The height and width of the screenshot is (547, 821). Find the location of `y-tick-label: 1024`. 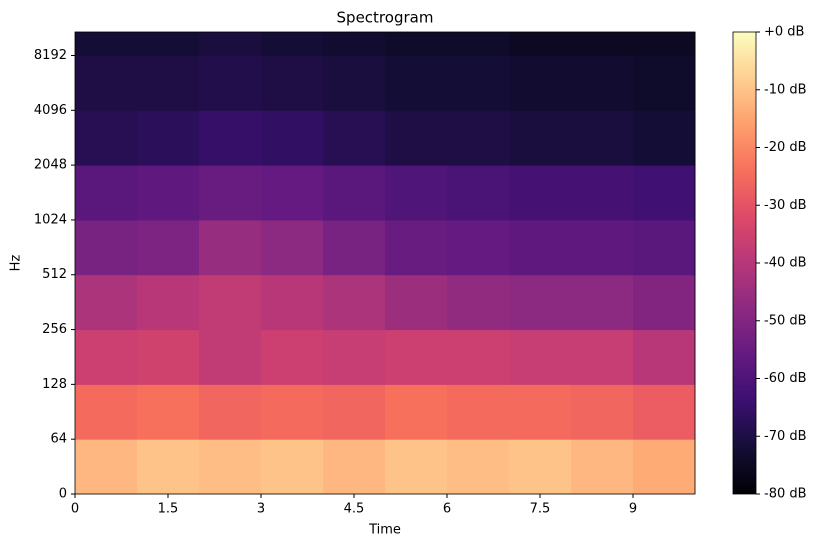

y-tick-label: 1024 is located at coordinates (50, 219).